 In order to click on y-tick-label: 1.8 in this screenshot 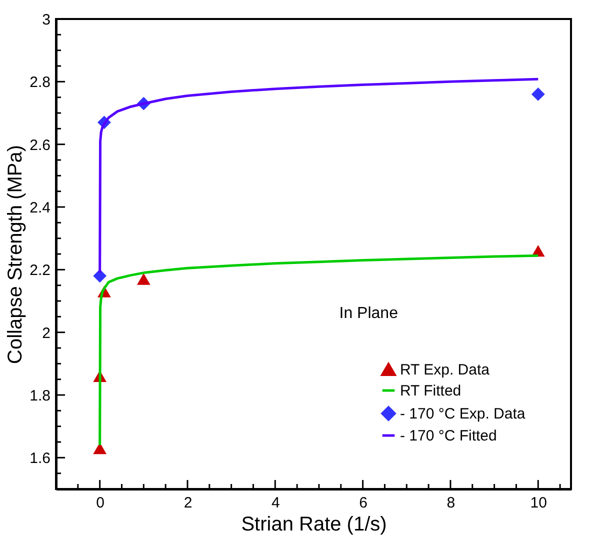, I will do `click(40, 396)`.